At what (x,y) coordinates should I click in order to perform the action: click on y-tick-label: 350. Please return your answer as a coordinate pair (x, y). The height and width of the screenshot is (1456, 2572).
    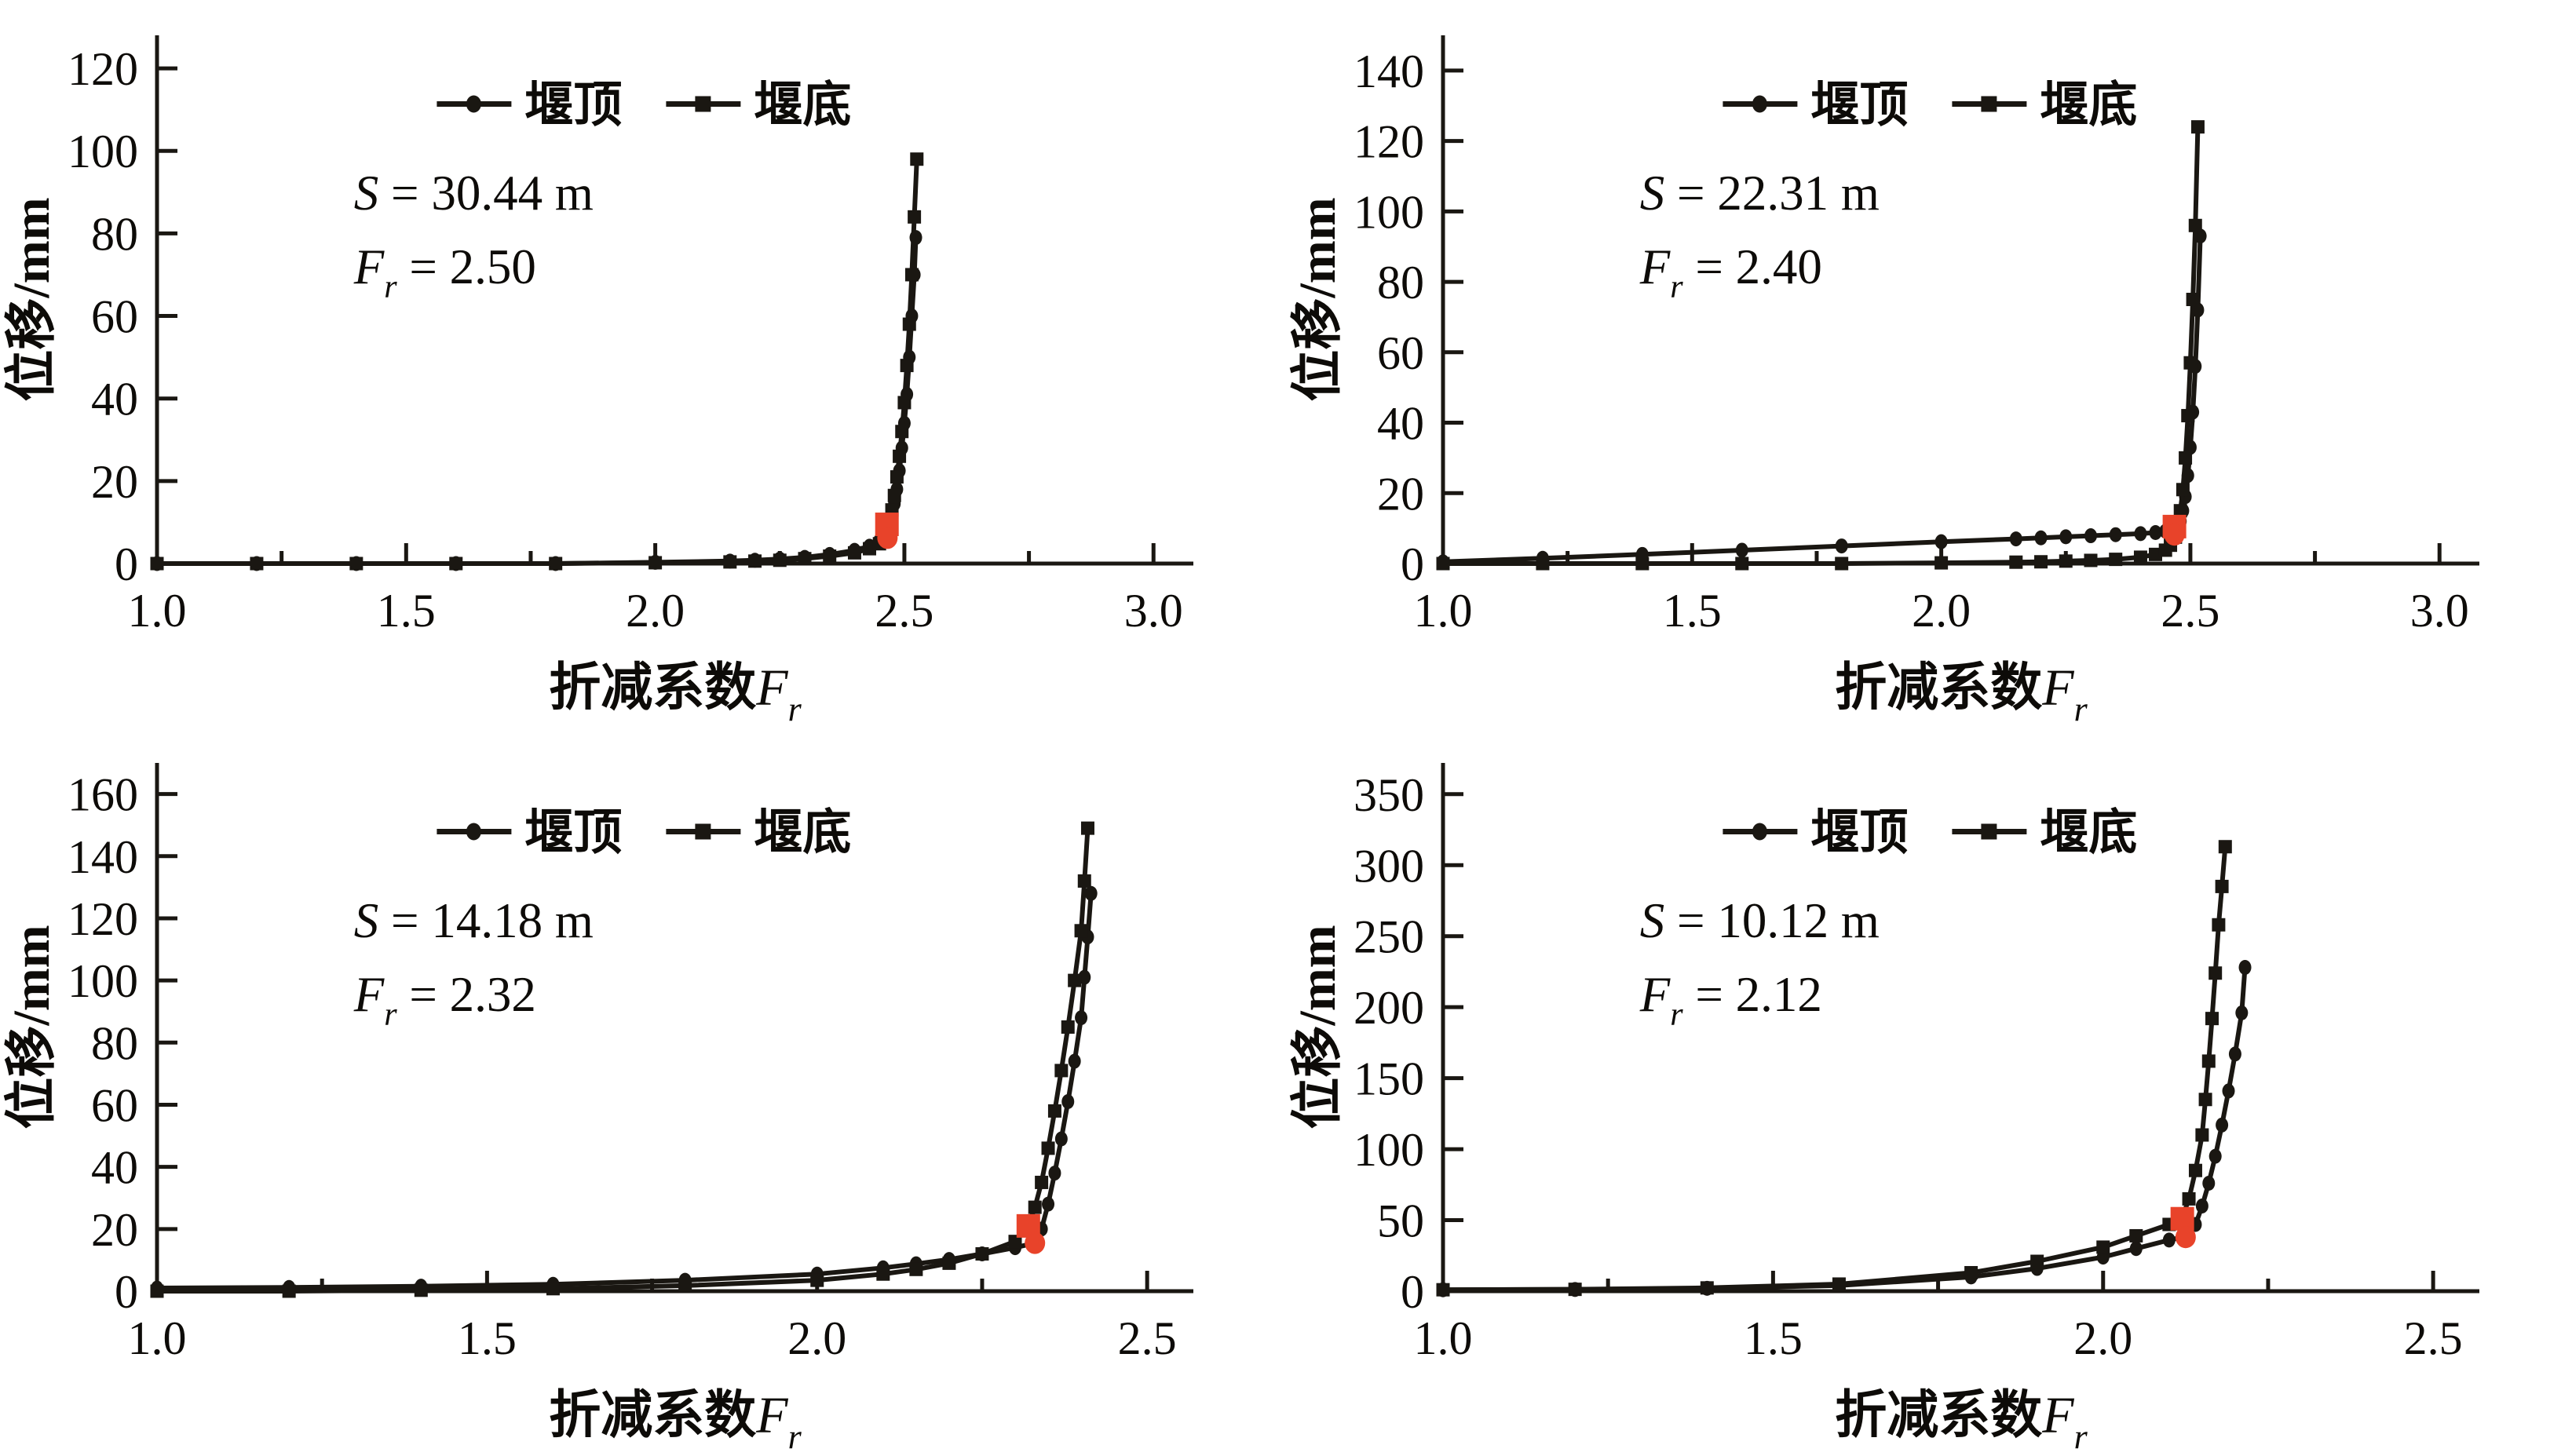
    Looking at the image, I should click on (1389, 795).